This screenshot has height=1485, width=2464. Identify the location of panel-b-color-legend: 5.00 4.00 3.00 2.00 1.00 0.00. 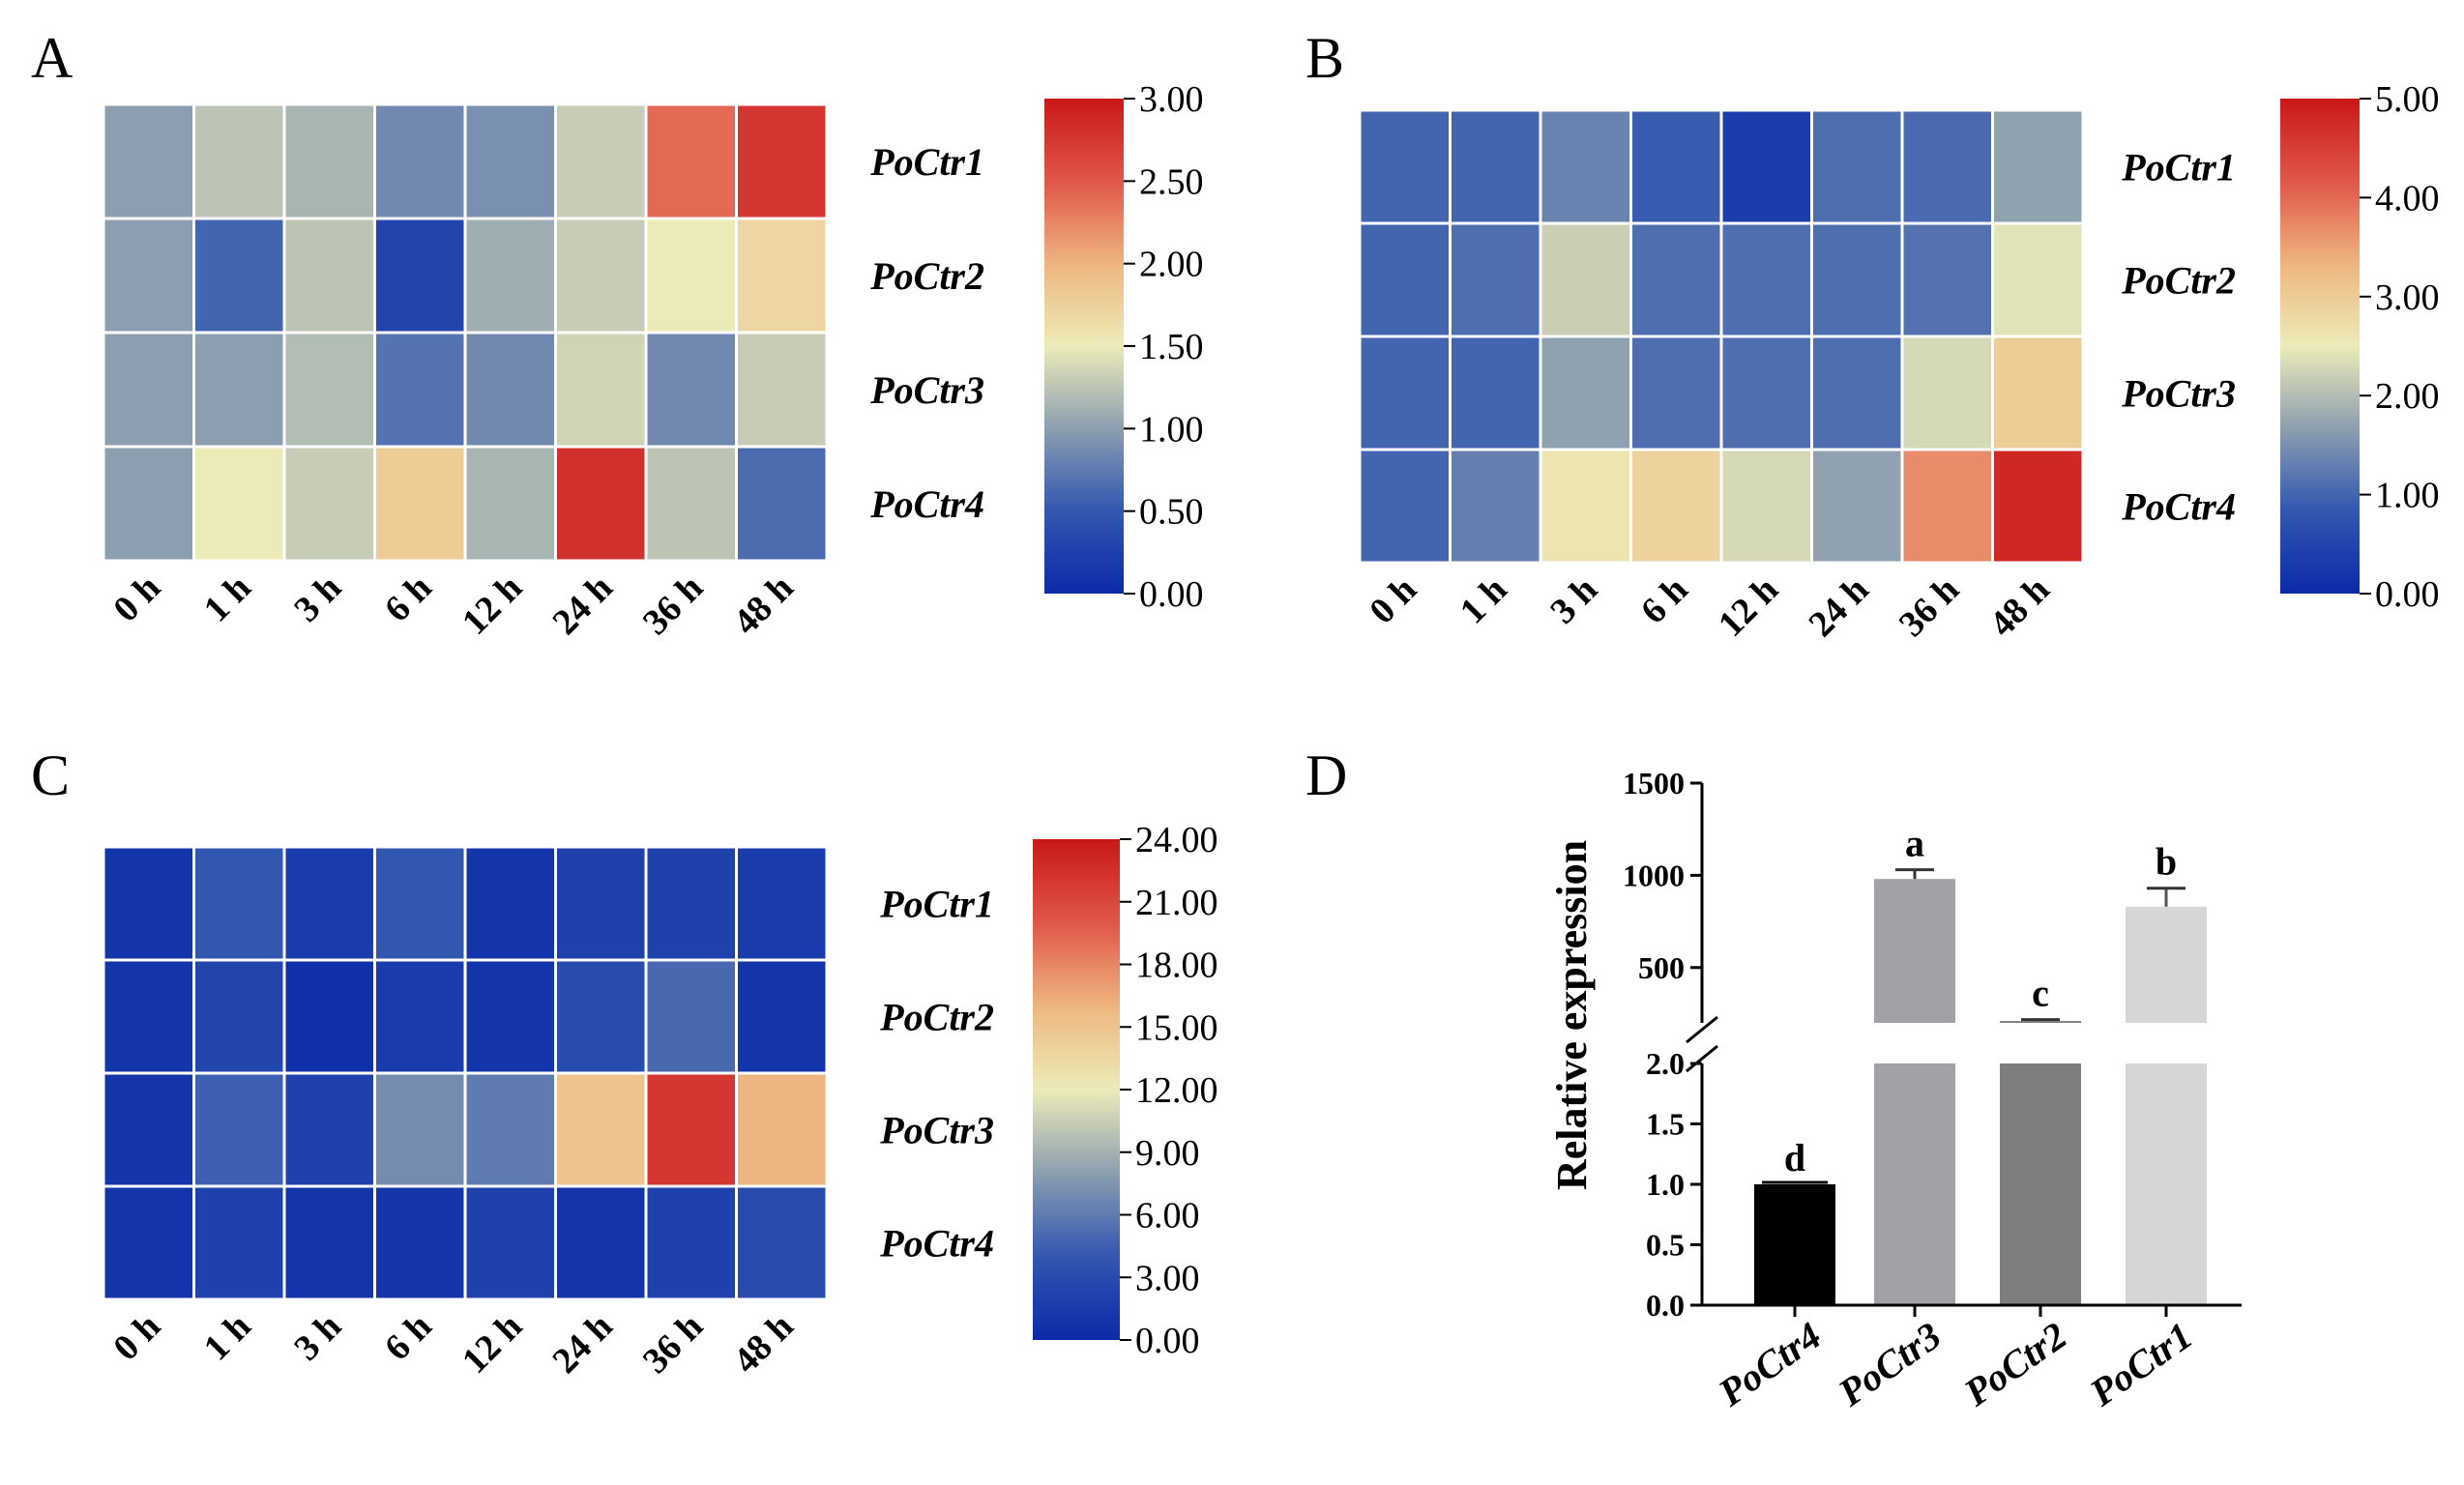
(2360, 347).